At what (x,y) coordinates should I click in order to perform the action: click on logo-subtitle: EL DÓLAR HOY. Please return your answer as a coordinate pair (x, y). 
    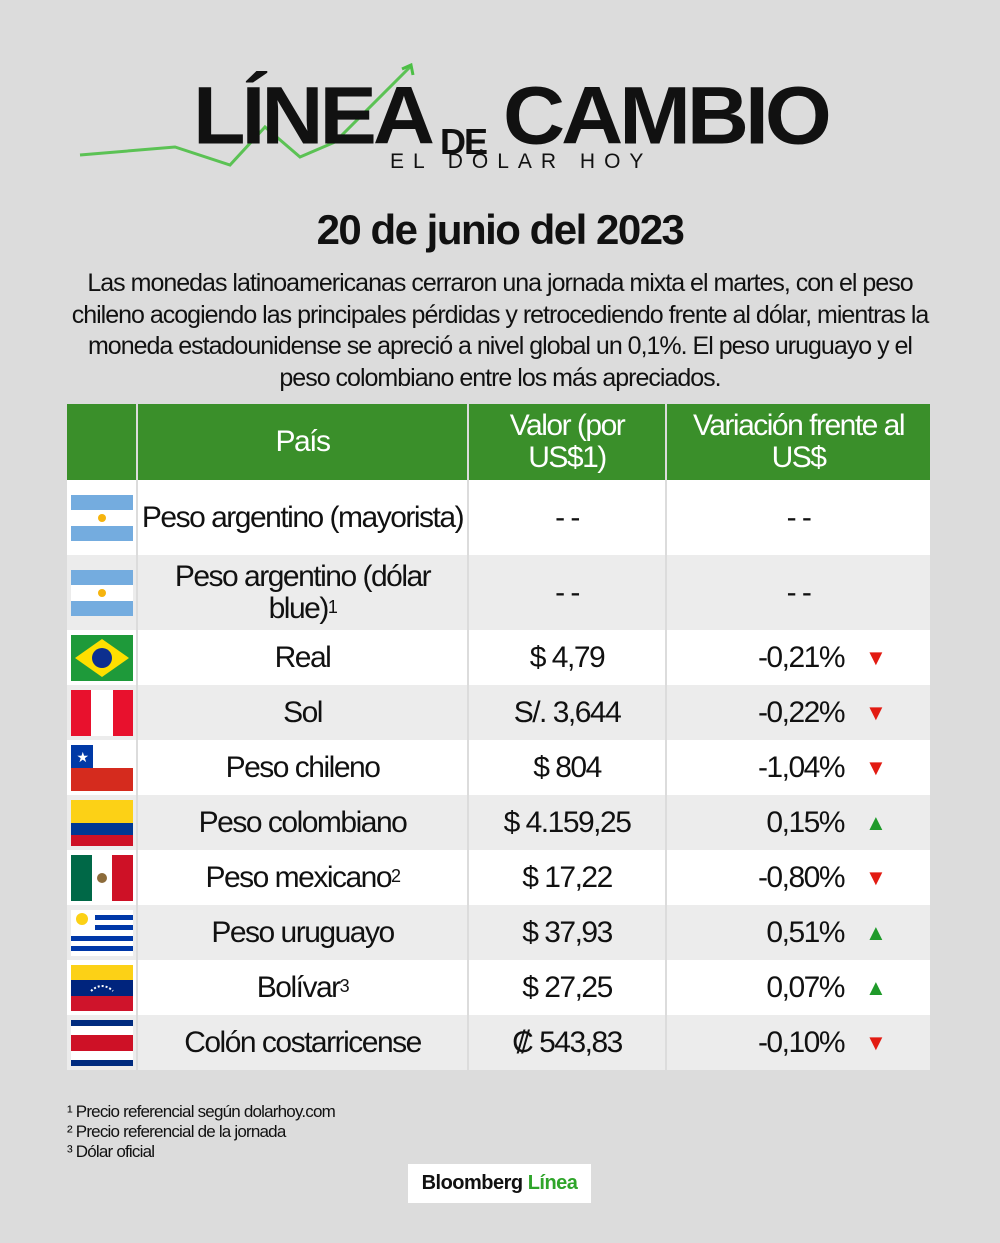
    Looking at the image, I should click on (521, 161).